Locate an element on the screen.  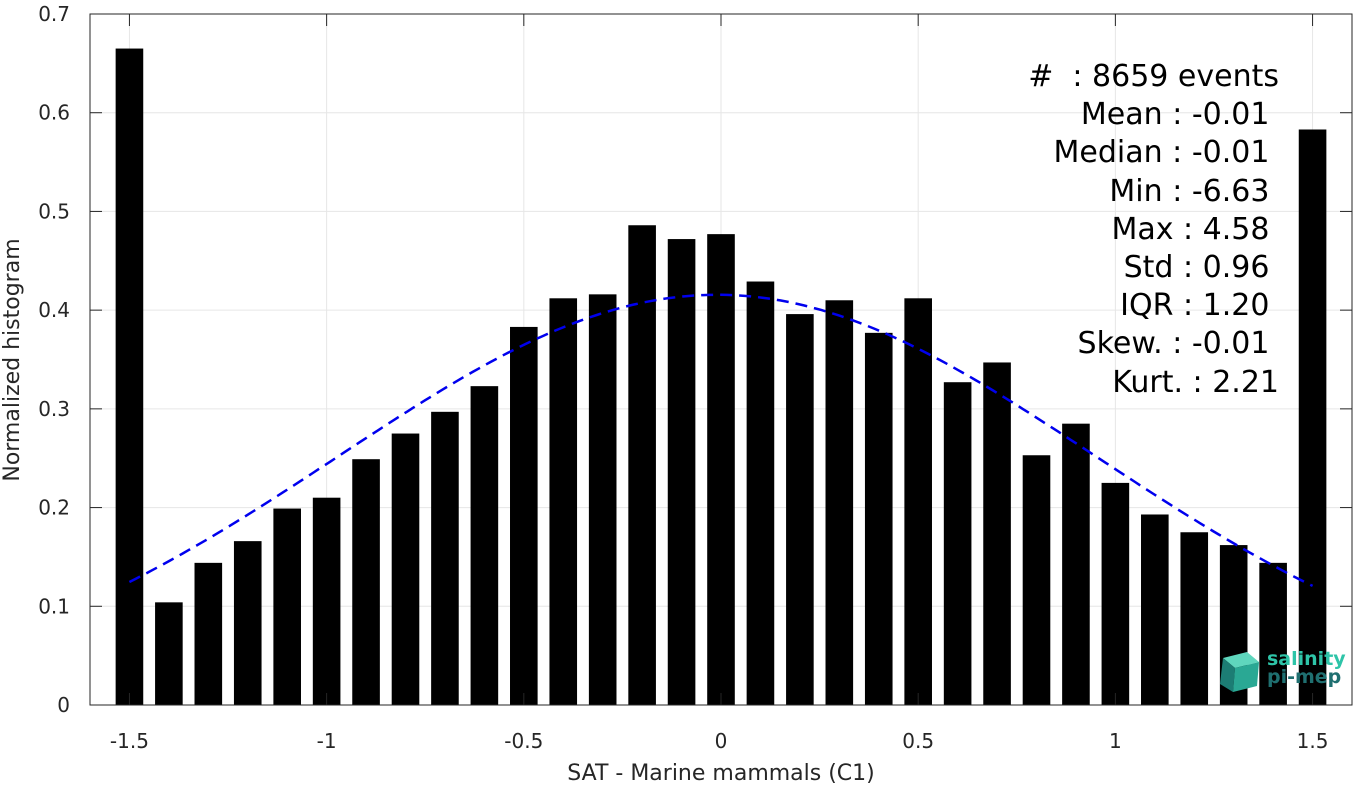
y-tick-label: 0.6 is located at coordinates (54, 113).